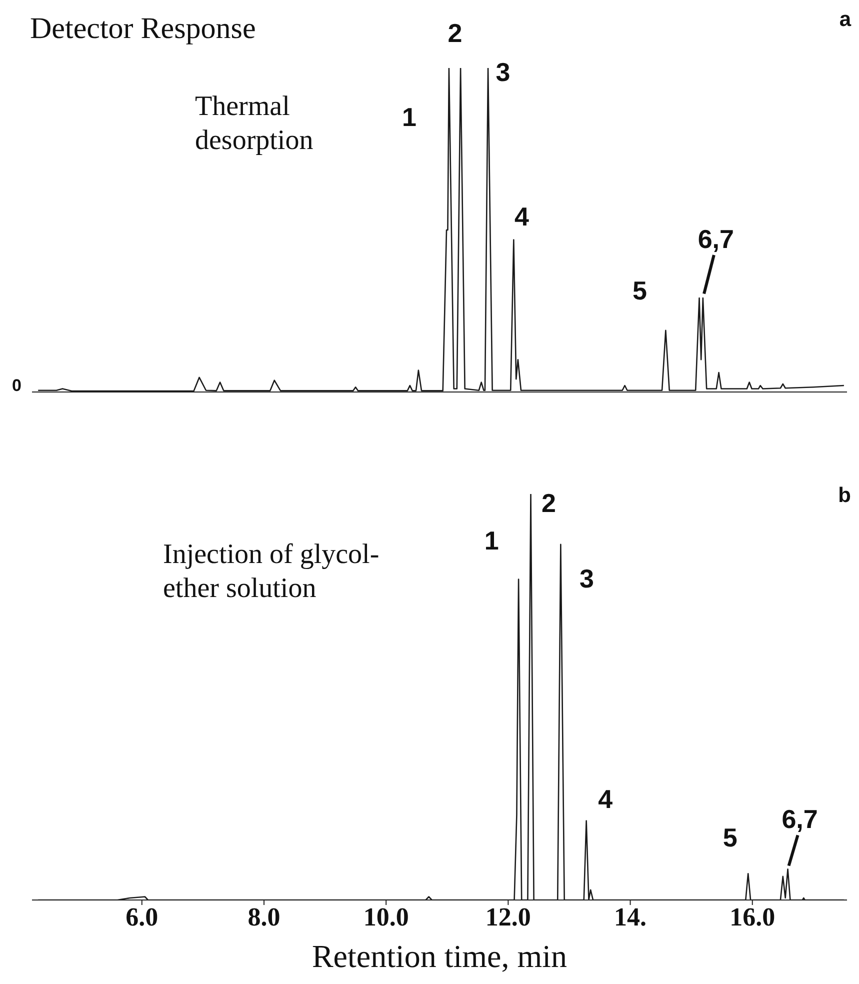 Image resolution: width=859 pixels, height=984 pixels. What do you see at coordinates (264, 917) in the screenshot?
I see `x-tick-label: 8.0` at bounding box center [264, 917].